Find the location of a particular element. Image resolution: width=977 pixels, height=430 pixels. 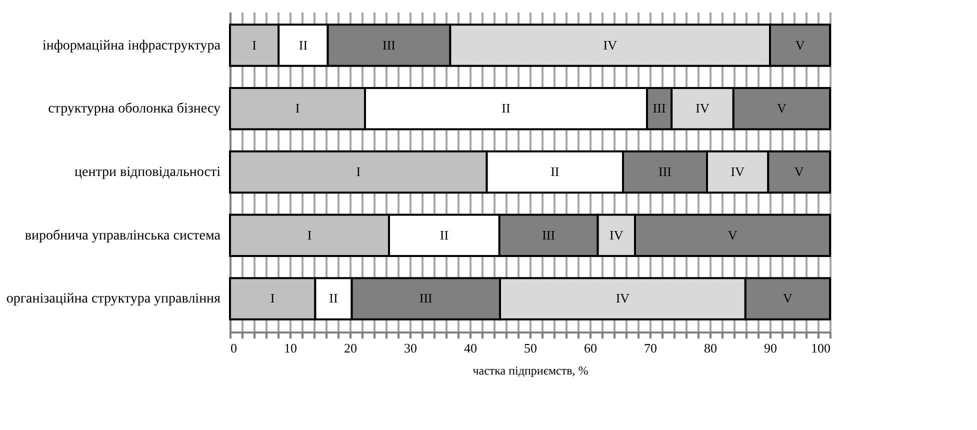

y-tick-label: структурна оболонка бізнесу is located at coordinates (134, 109).